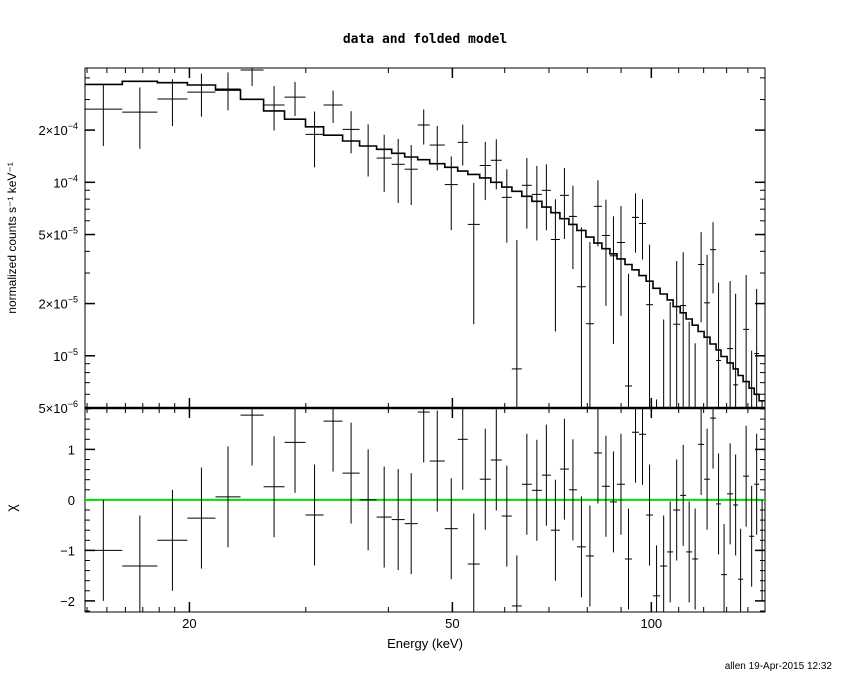  What do you see at coordinates (778, 666) in the screenshot?
I see `footer-stamp: allen 19-Apr-2015 12:32` at bounding box center [778, 666].